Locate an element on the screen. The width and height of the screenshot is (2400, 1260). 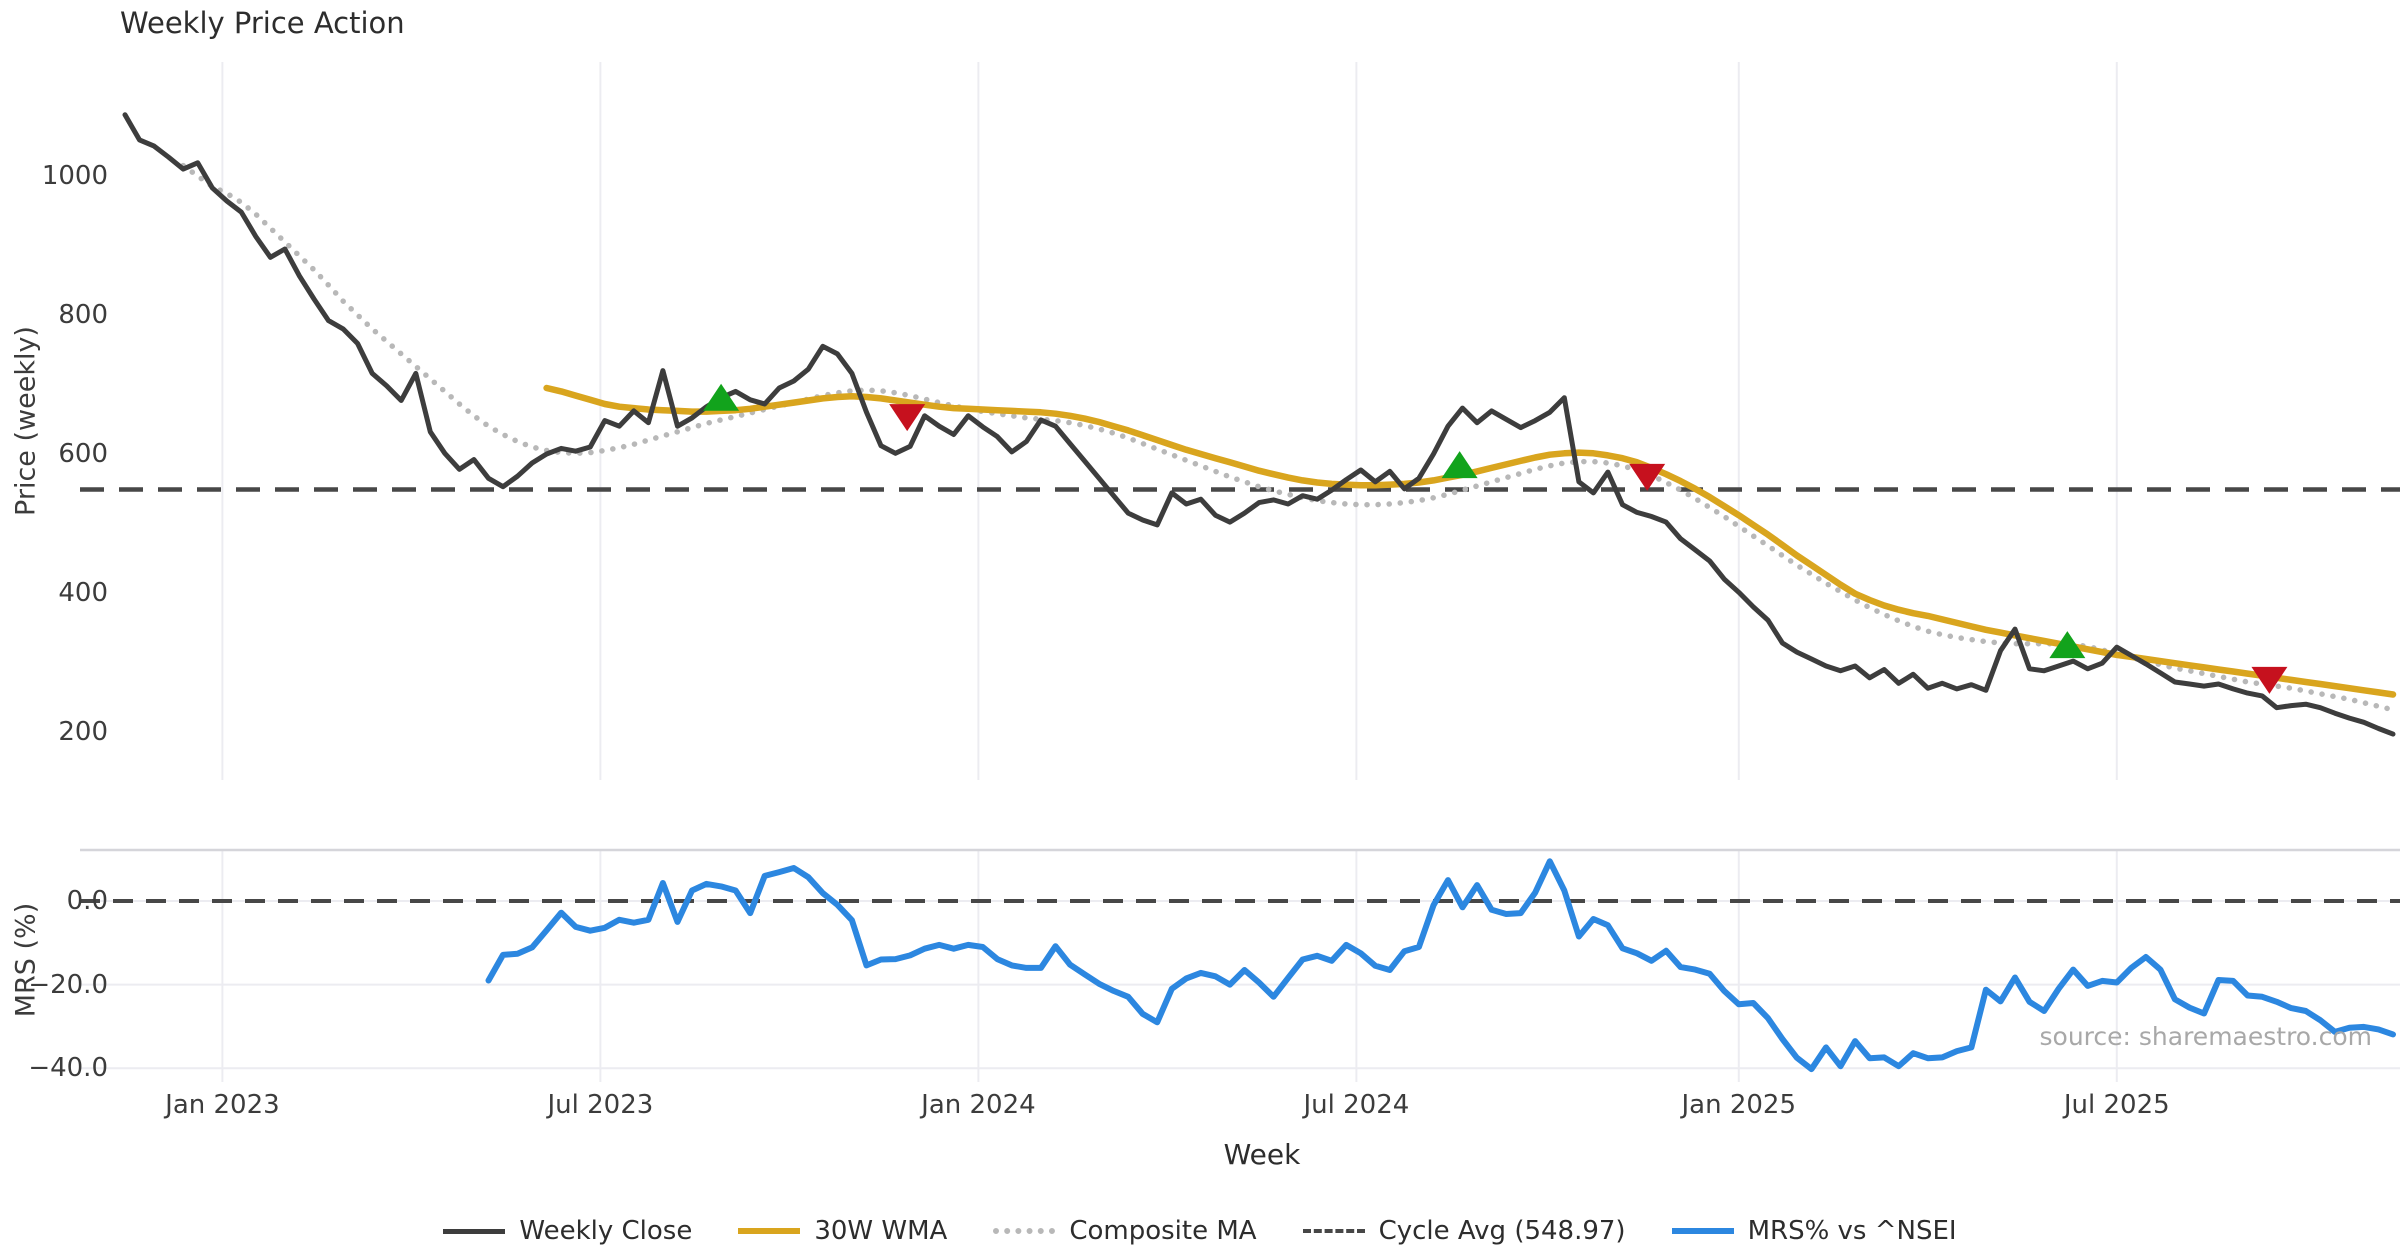
y-tick-mrs: 0.0 is located at coordinates (87, 901).